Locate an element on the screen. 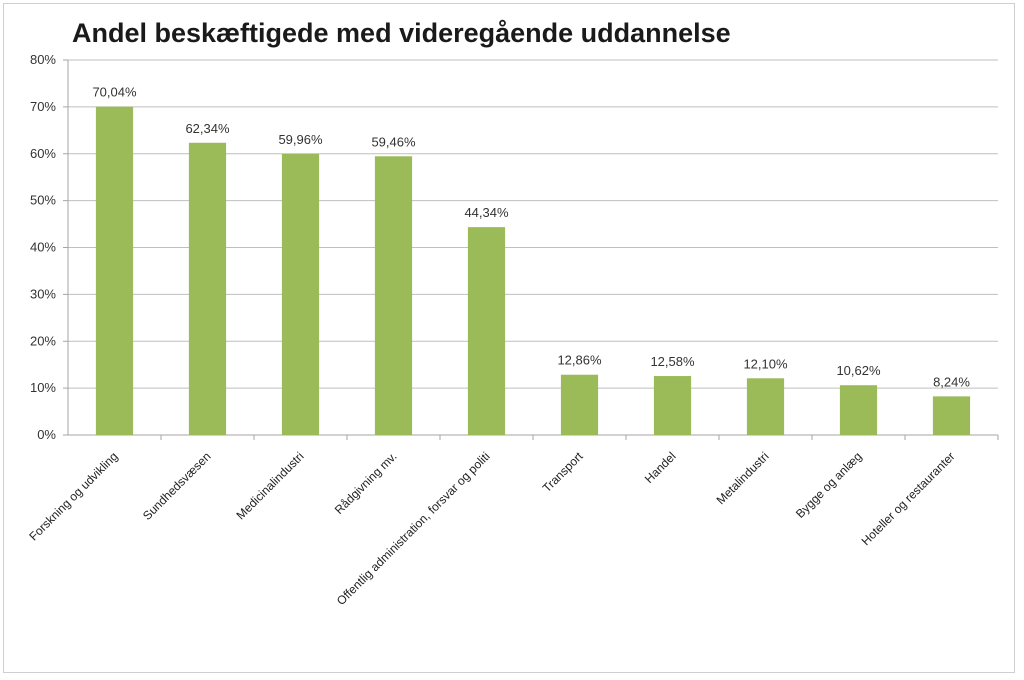  category-label: Forskning og udvikling is located at coordinates (73, 496).